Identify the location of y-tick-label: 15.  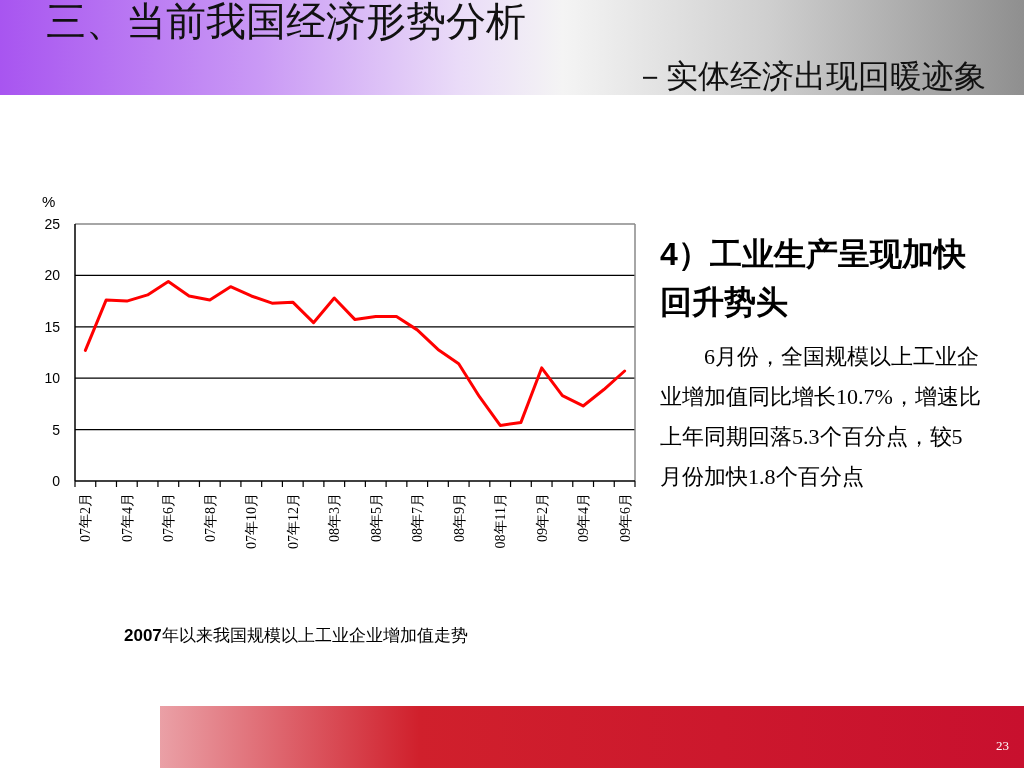
(52, 326).